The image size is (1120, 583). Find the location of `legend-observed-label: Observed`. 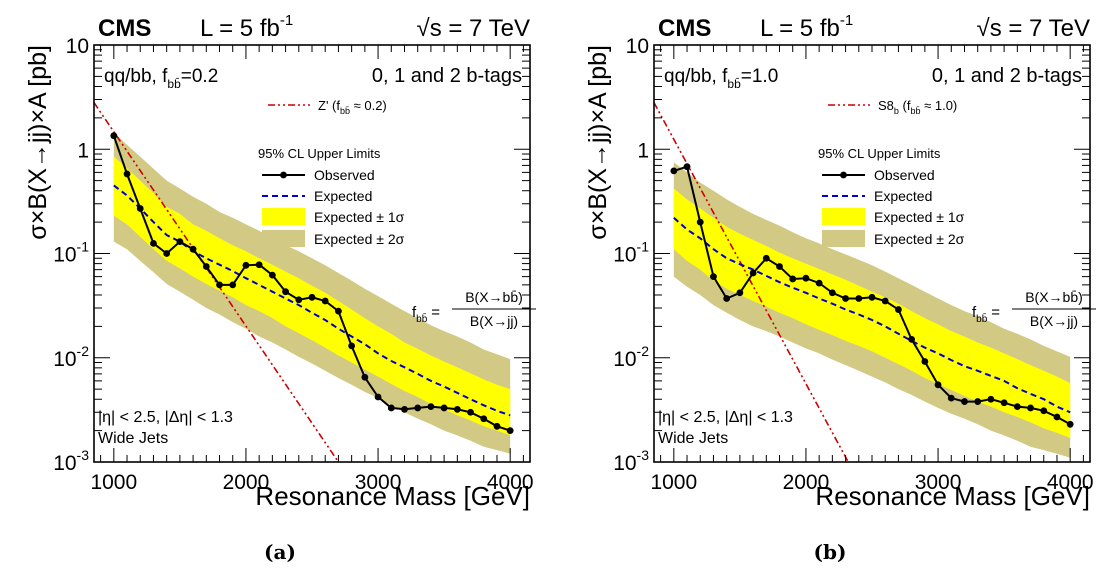

legend-observed-label: Observed is located at coordinates (904, 175).